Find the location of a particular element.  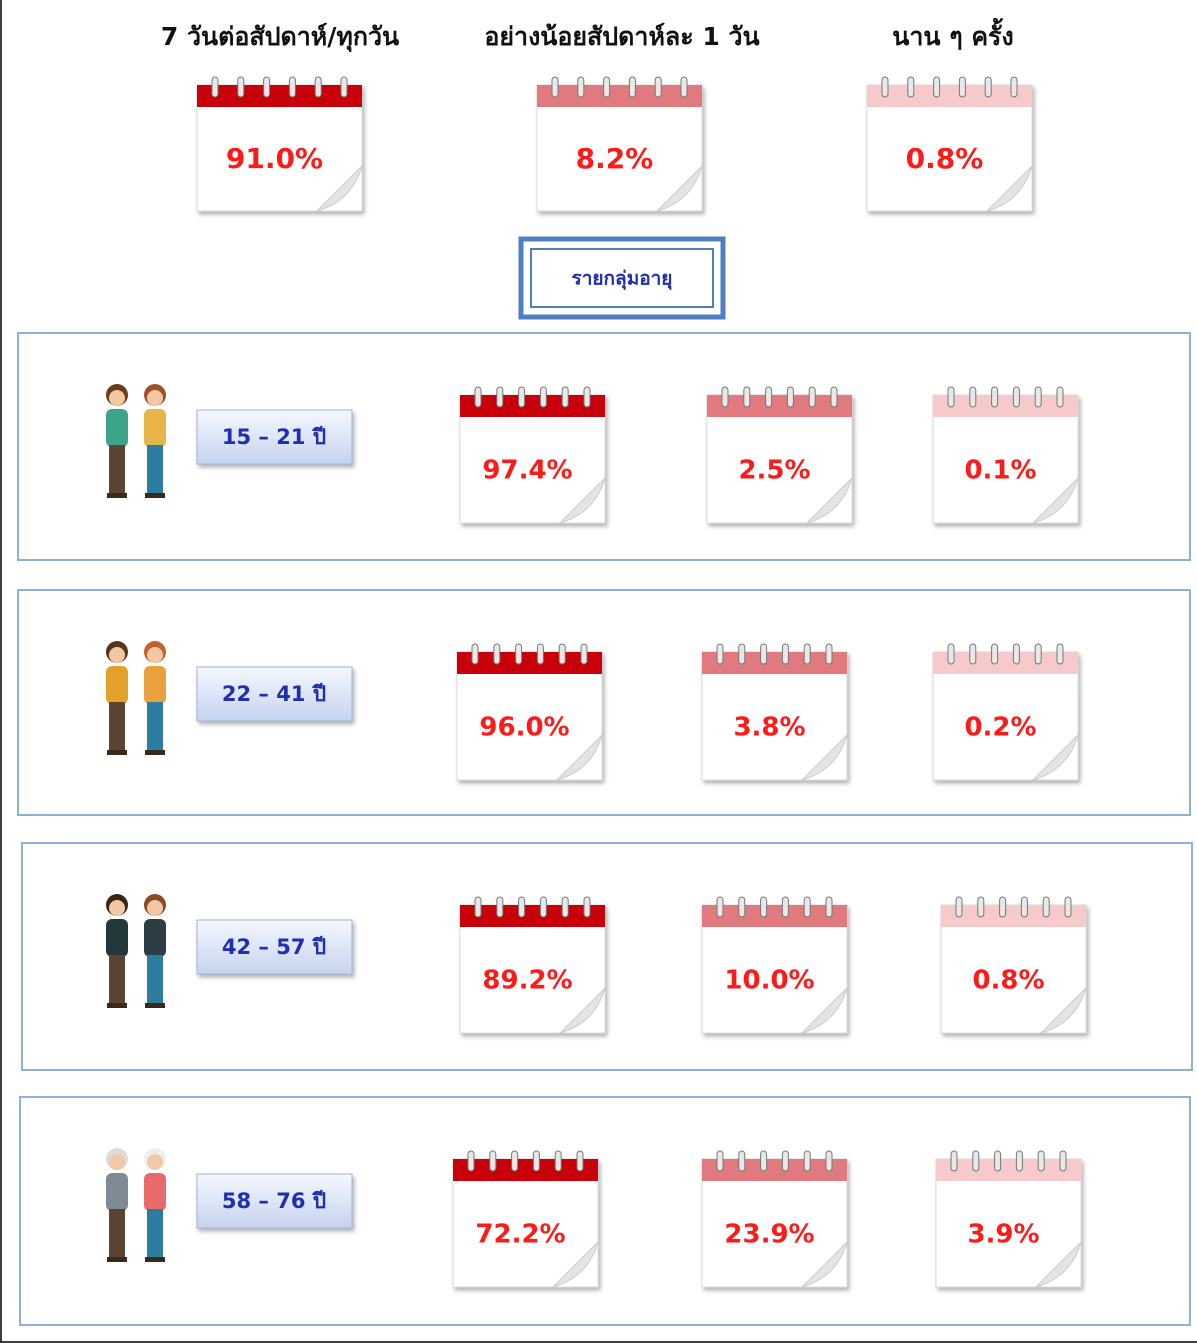

calendar: 72.2% is located at coordinates (526, 1219).